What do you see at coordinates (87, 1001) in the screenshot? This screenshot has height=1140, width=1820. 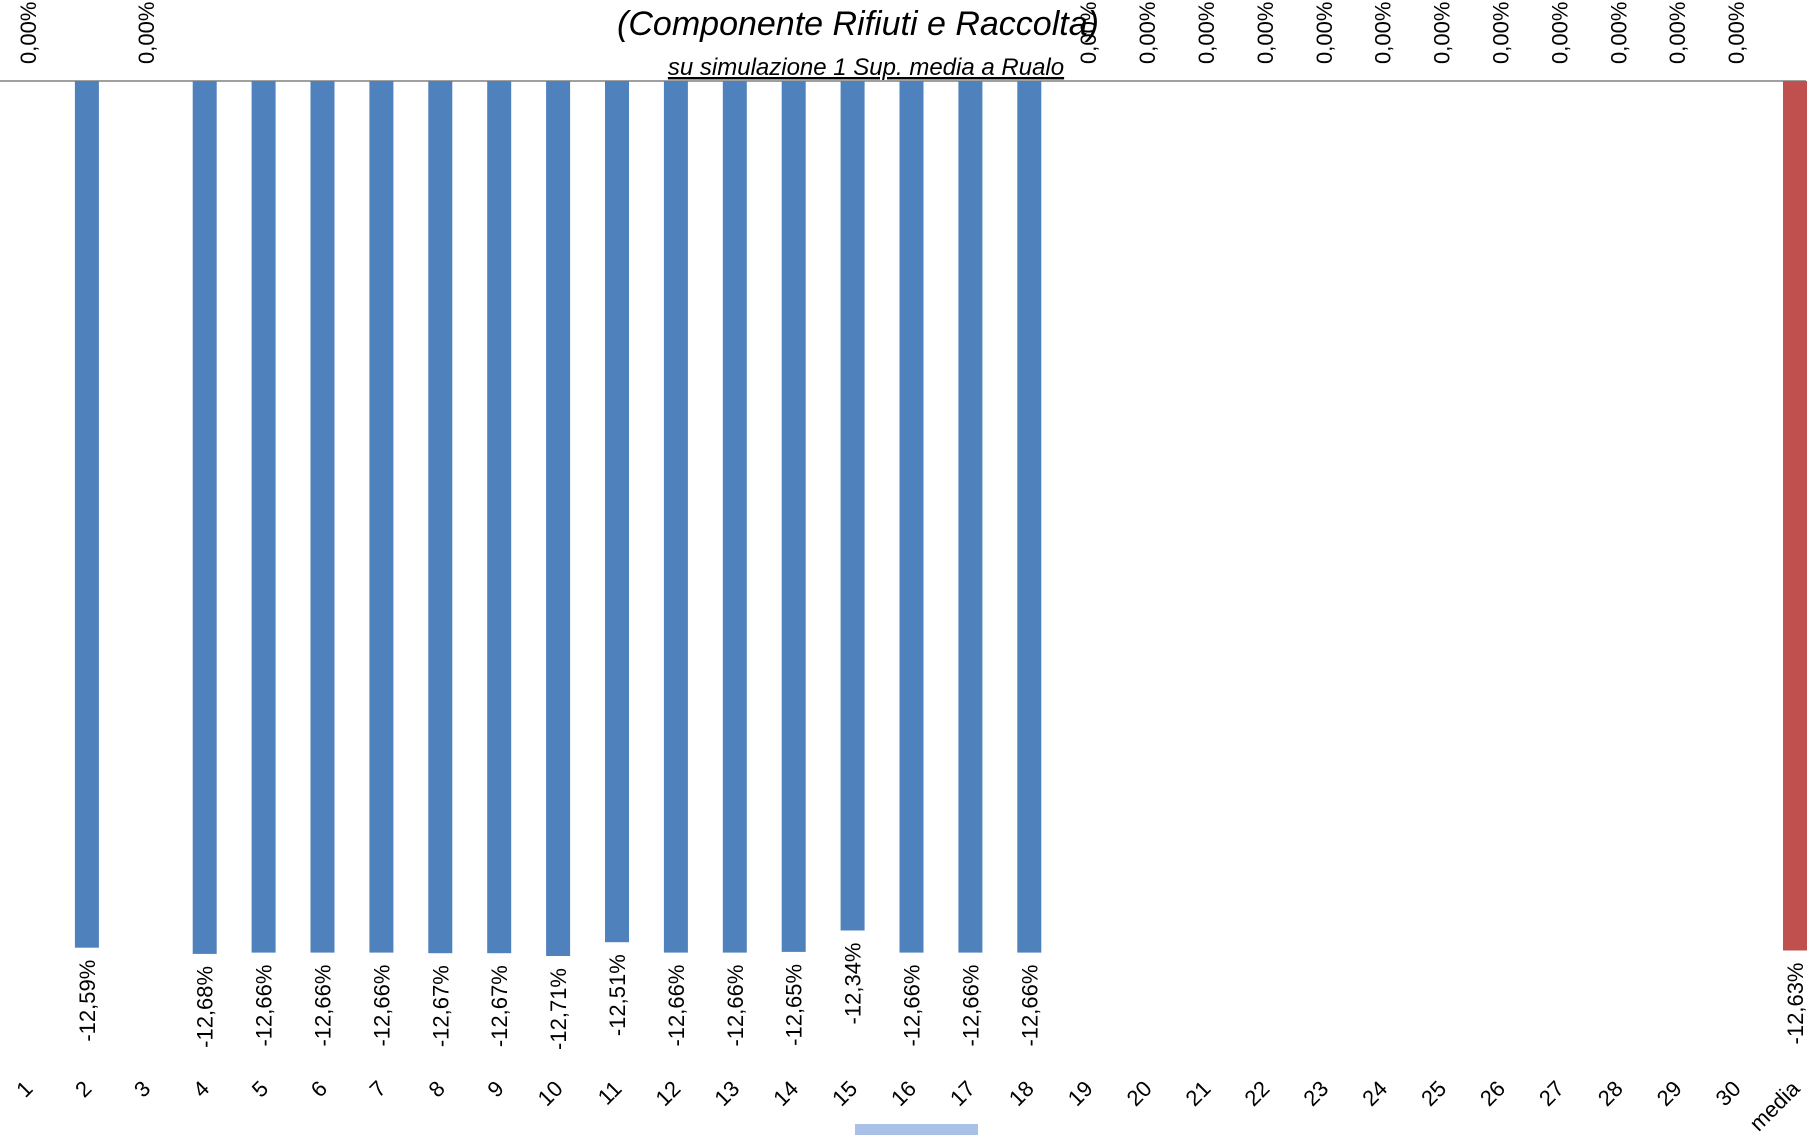 I see `data-label-2: -12,59%` at bounding box center [87, 1001].